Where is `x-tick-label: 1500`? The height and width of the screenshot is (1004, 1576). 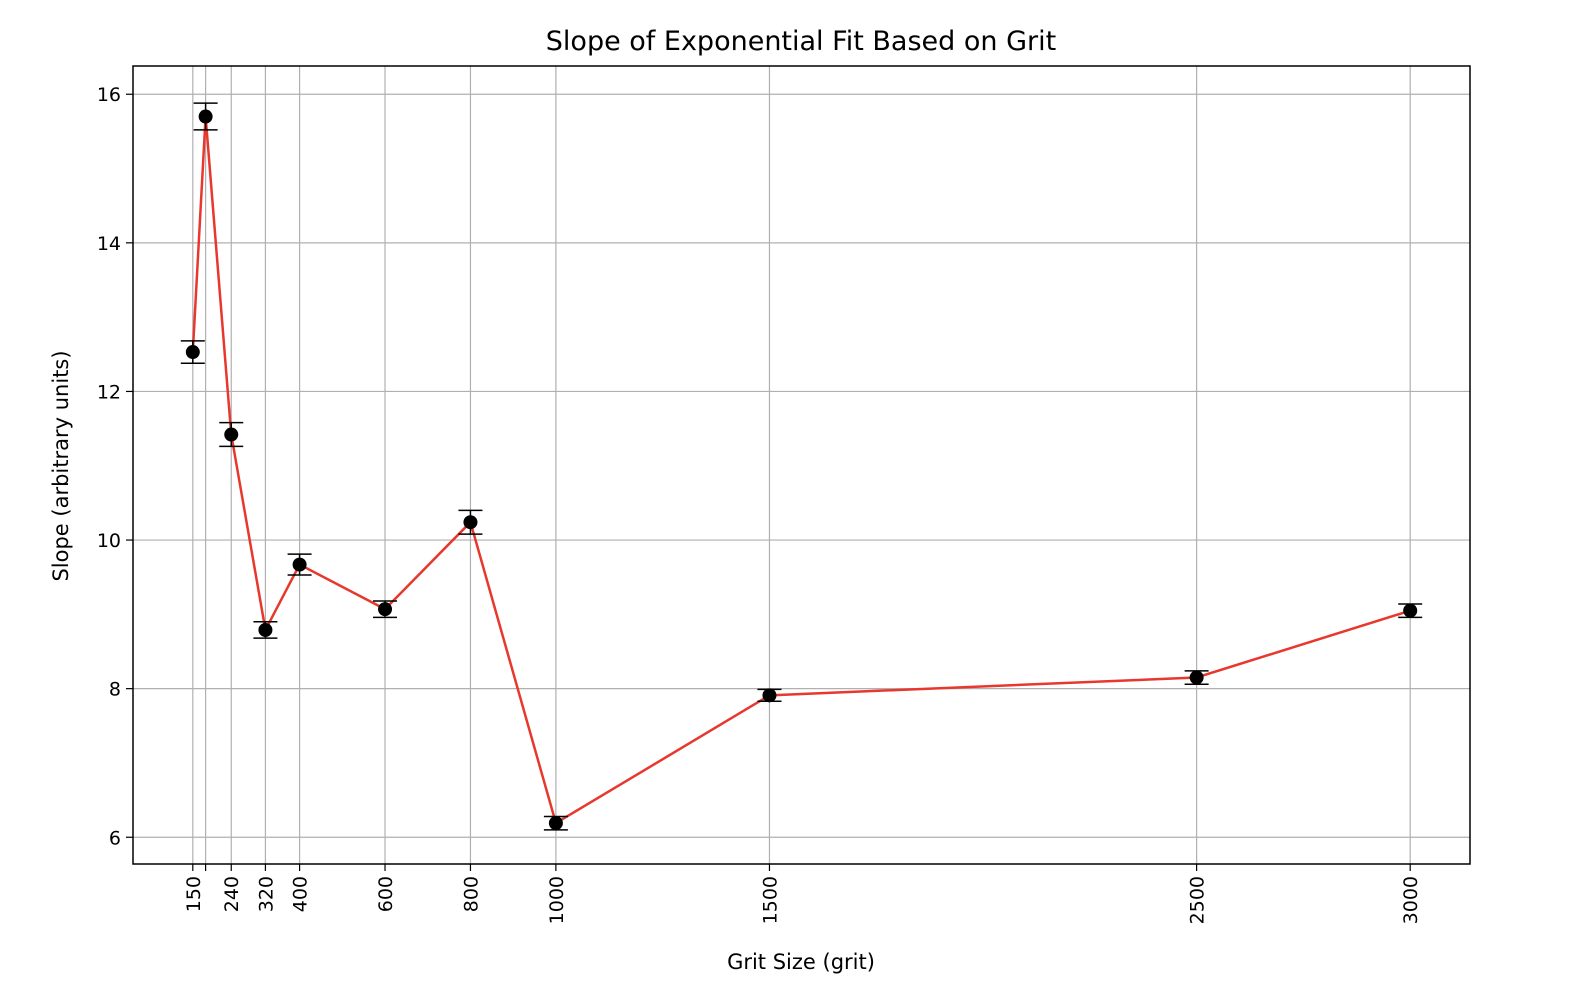
x-tick-label: 1500 is located at coordinates (770, 900).